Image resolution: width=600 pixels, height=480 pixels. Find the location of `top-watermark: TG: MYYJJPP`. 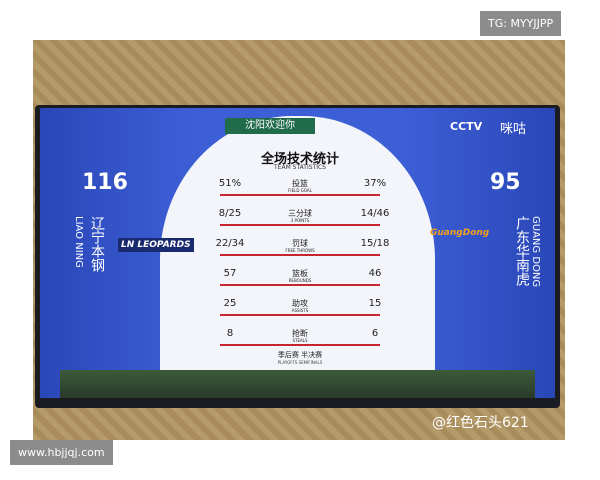

top-watermark: TG: MYYJJPP is located at coordinates (521, 23).